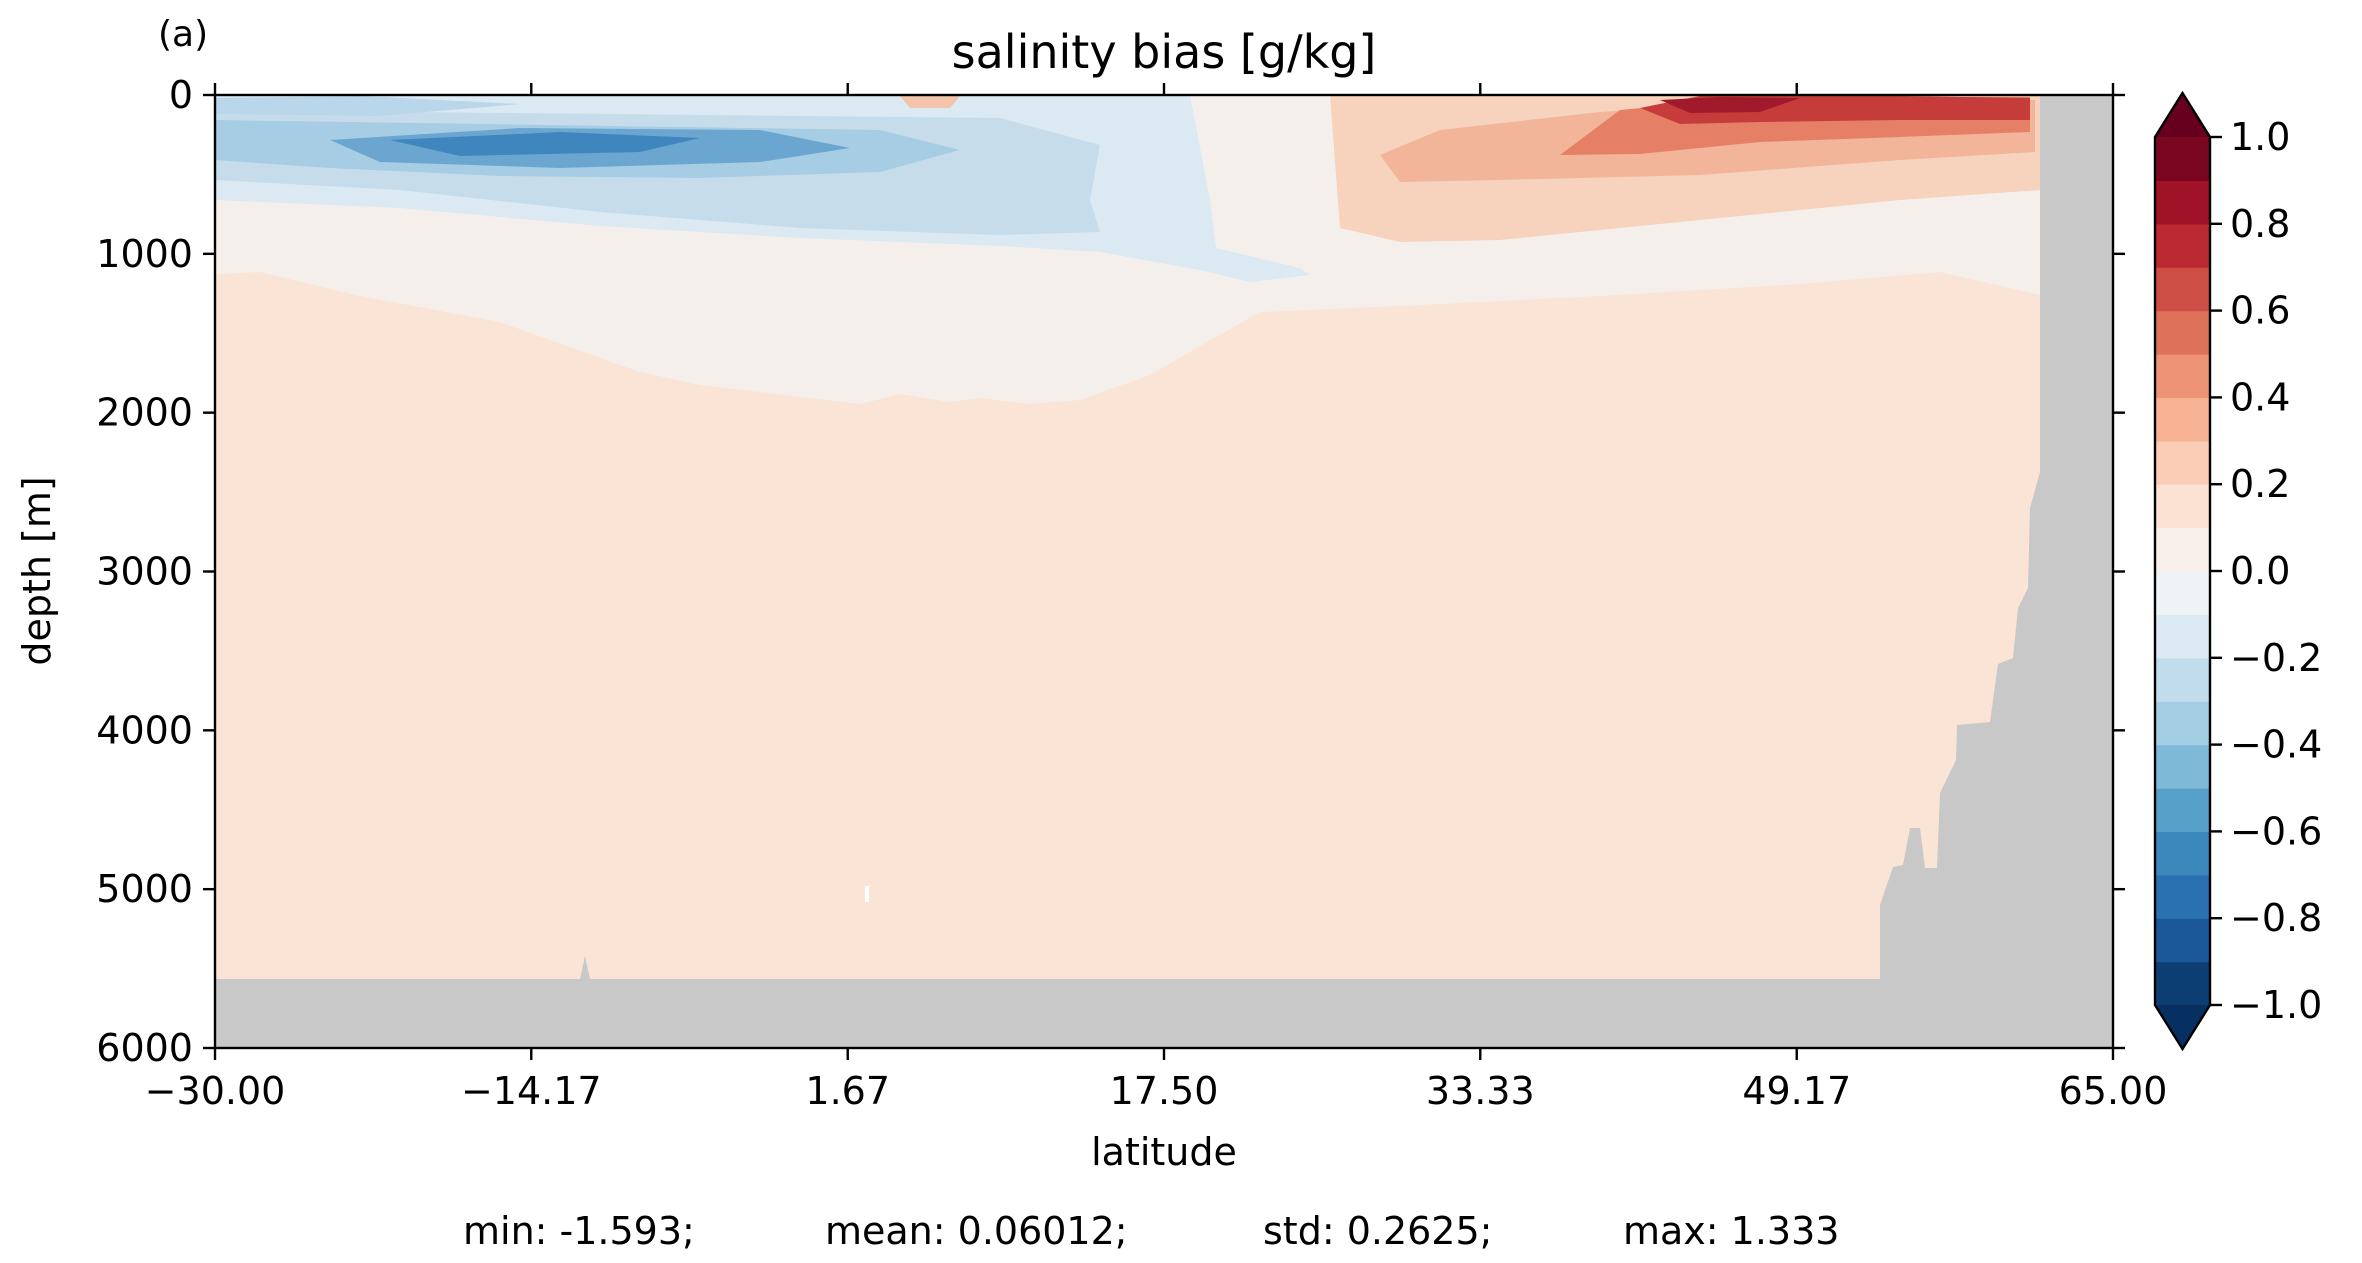  I want to click on y-tick-label: 0, so click(181, 95).